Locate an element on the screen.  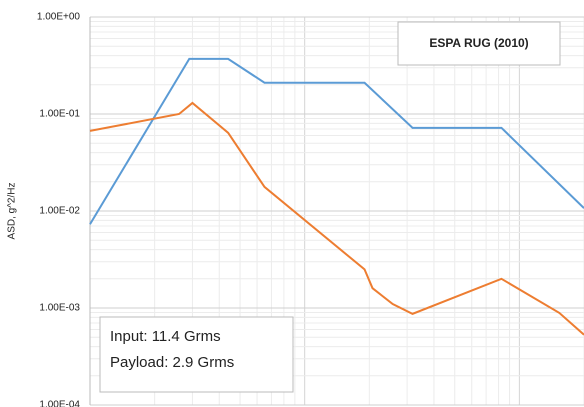
y-axis-label: ASD, g^2/Hz is located at coordinates (12, 211).